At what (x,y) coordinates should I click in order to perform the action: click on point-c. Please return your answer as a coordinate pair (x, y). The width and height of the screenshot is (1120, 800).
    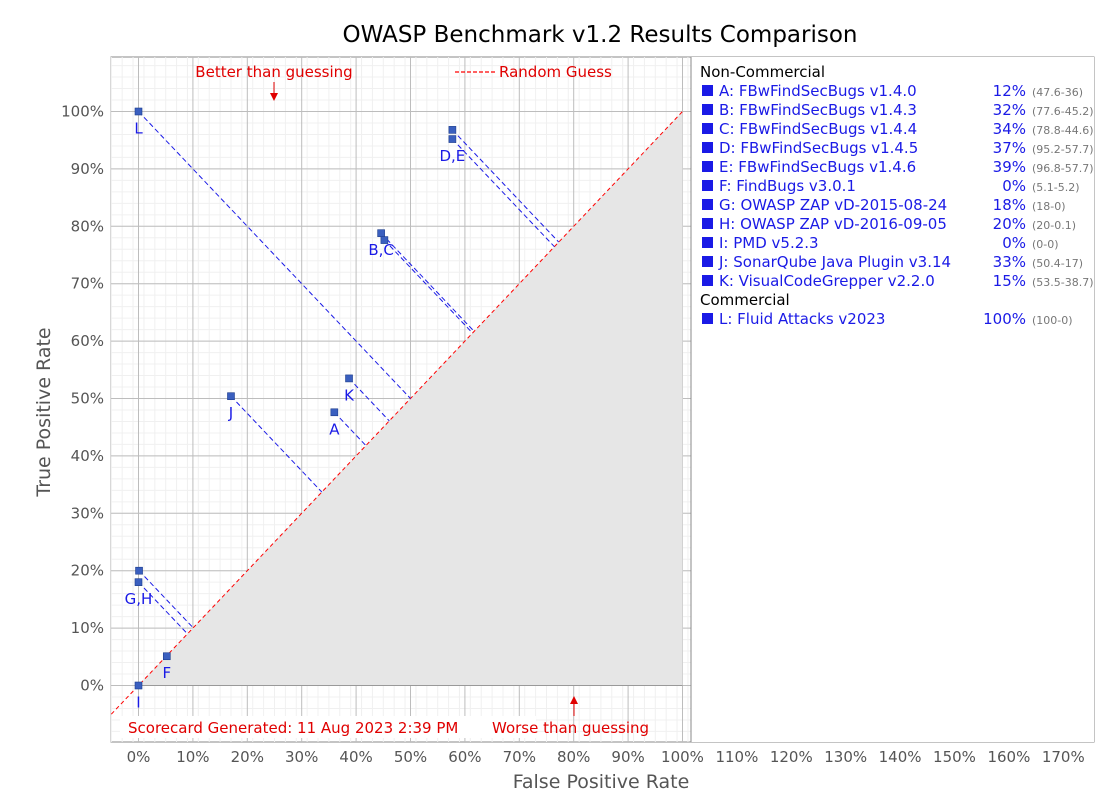
    Looking at the image, I should click on (381, 233).